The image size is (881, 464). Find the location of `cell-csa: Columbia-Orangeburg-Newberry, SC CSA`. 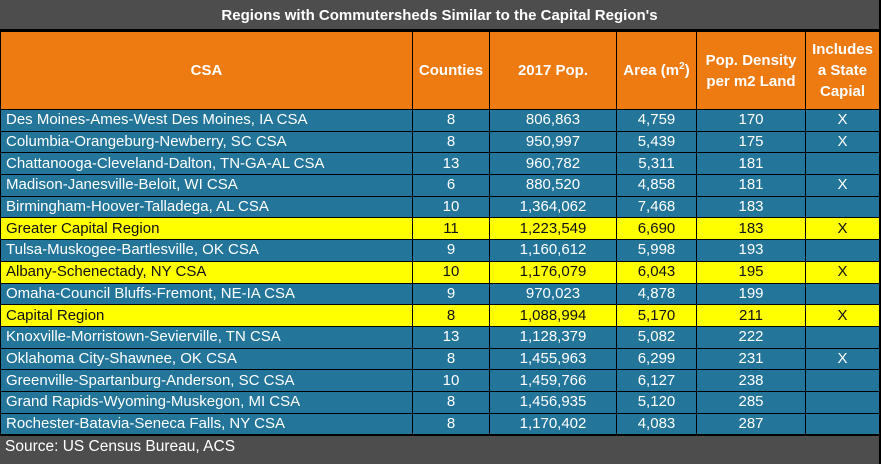

cell-csa: Columbia-Orangeburg-Newberry, SC CSA is located at coordinates (206, 142).